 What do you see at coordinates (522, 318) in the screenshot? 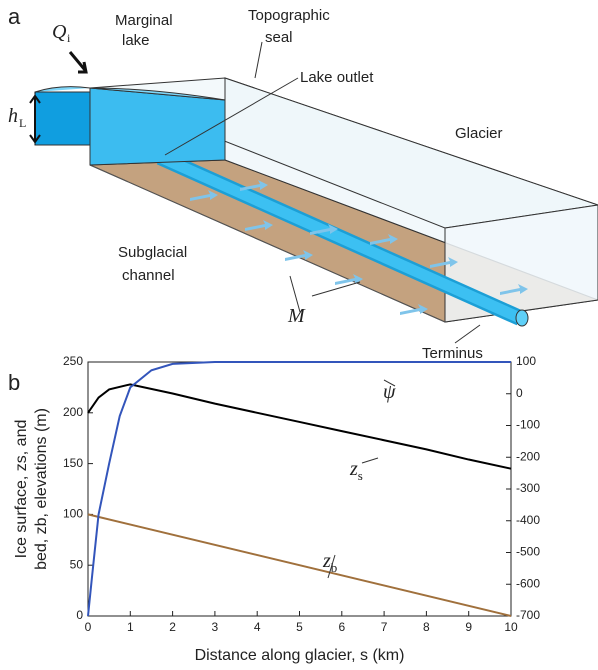
I see `channel-end` at bounding box center [522, 318].